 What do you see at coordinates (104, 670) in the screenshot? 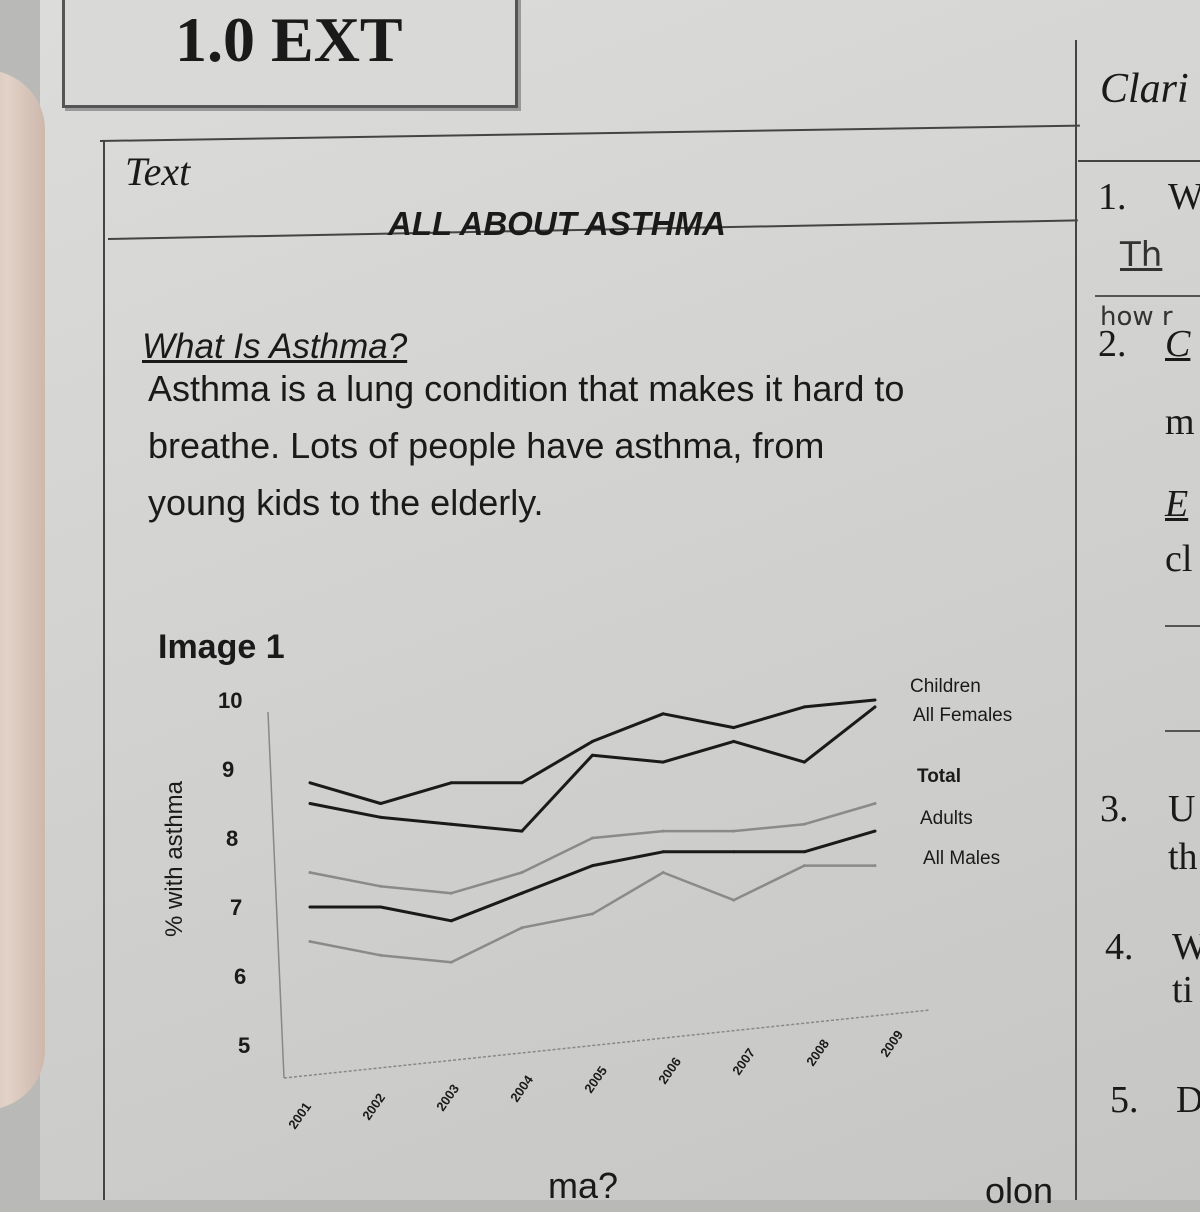
I see `table-left-border` at bounding box center [104, 670].